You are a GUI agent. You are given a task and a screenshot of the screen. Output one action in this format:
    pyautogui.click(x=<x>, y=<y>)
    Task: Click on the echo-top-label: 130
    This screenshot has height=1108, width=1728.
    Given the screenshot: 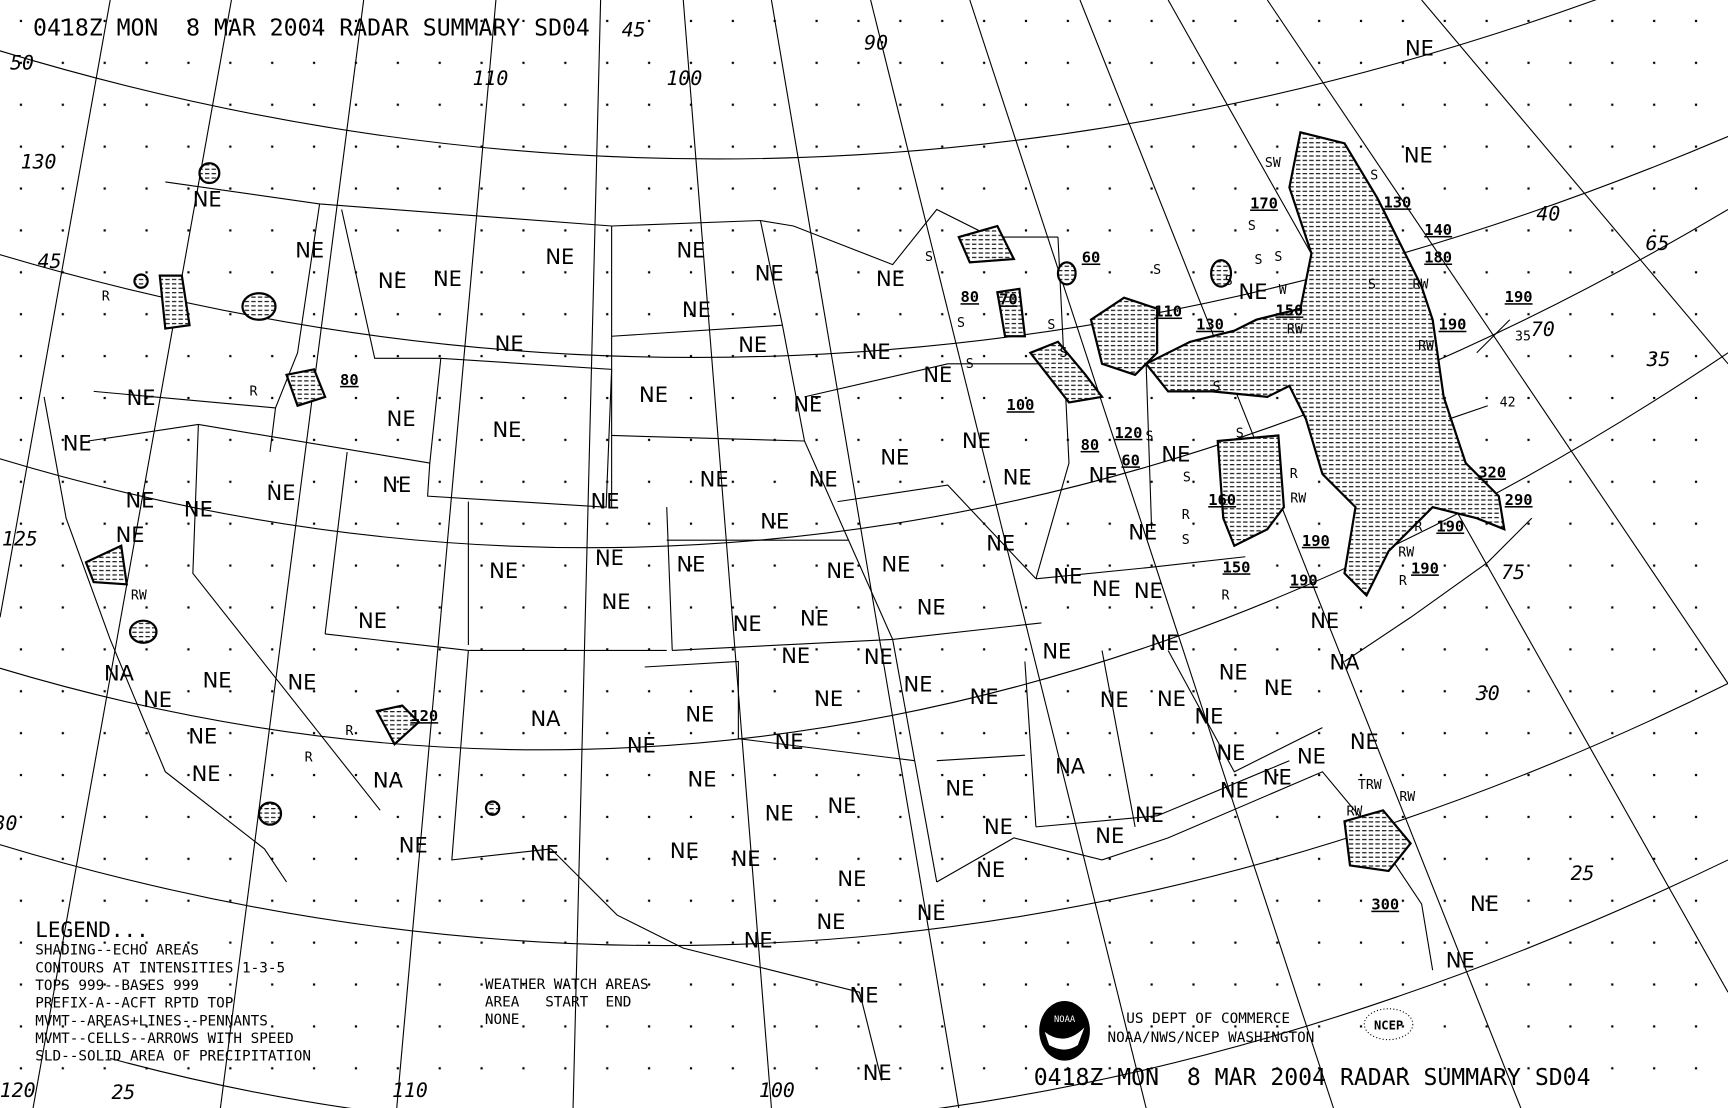 What is the action you would take?
    pyautogui.click(x=1397, y=202)
    